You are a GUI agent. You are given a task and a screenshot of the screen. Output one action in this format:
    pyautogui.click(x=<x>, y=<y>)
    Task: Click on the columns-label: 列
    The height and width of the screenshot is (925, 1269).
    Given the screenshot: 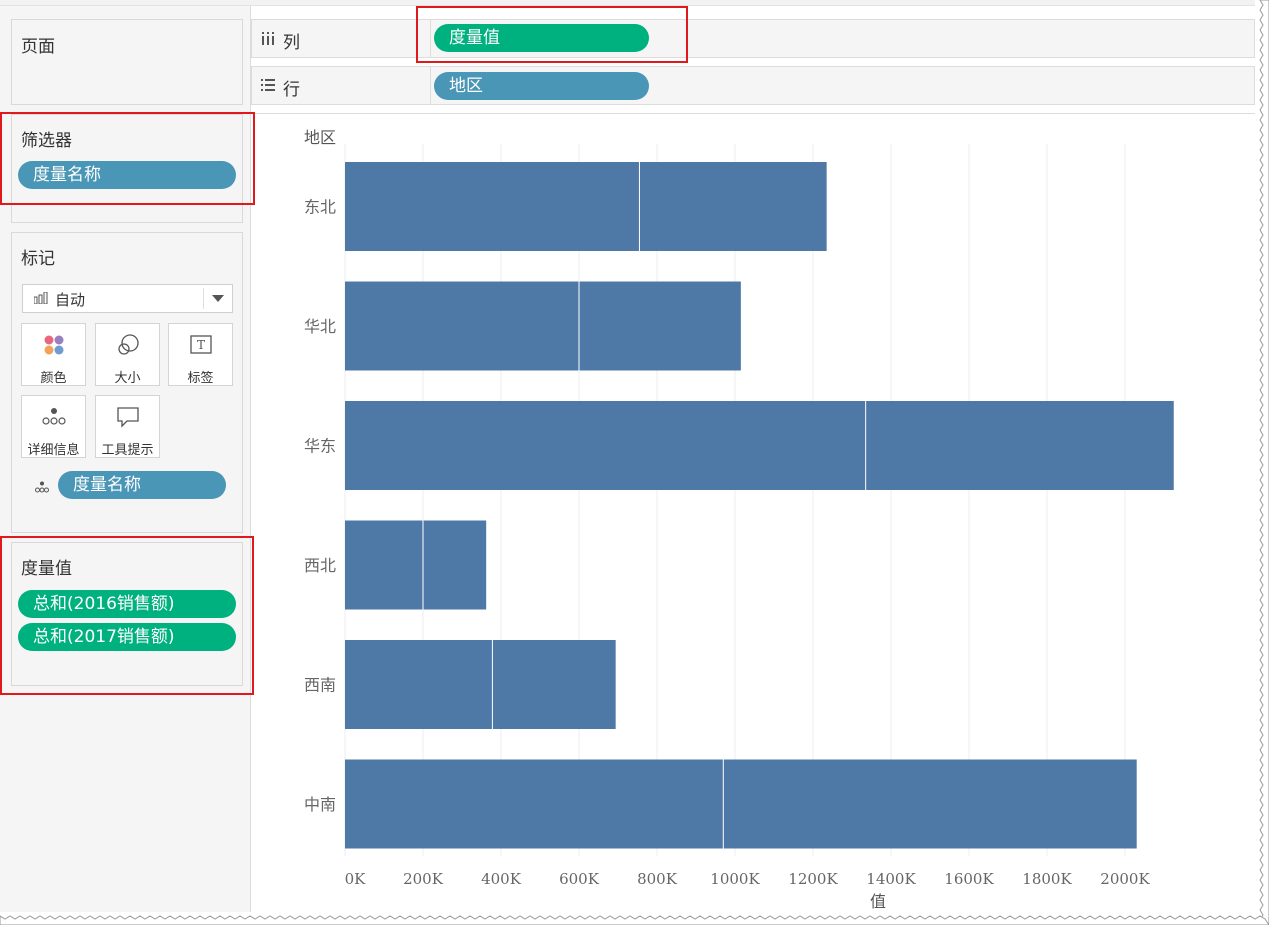 What is the action you would take?
    pyautogui.click(x=291, y=43)
    